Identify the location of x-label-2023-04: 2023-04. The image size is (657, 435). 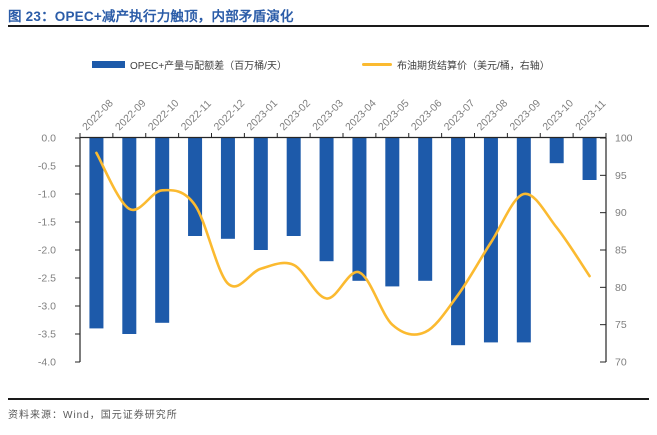
(361, 115).